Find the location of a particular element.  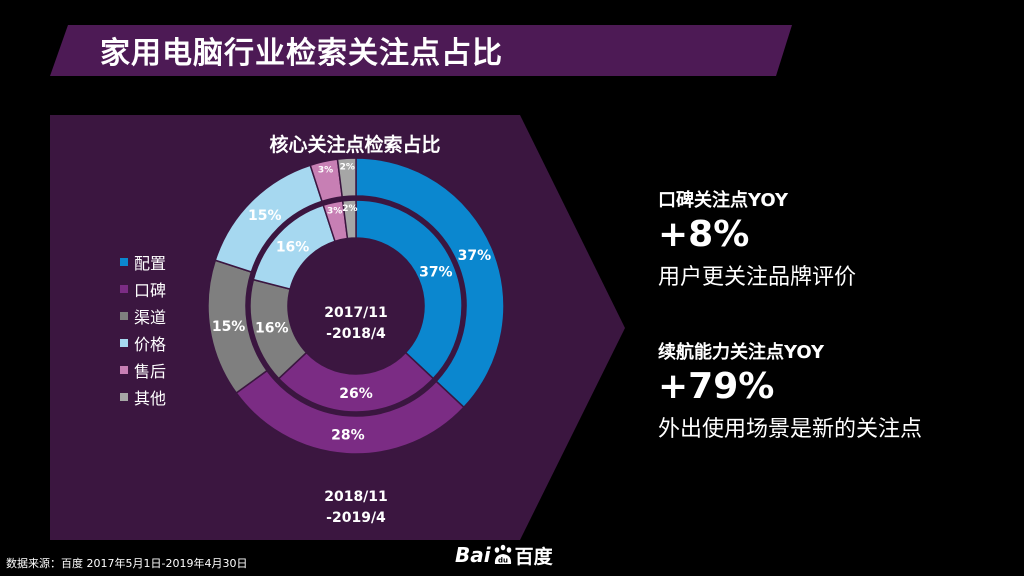

inner-ring-data-label-5: 2% is located at coordinates (349, 209).